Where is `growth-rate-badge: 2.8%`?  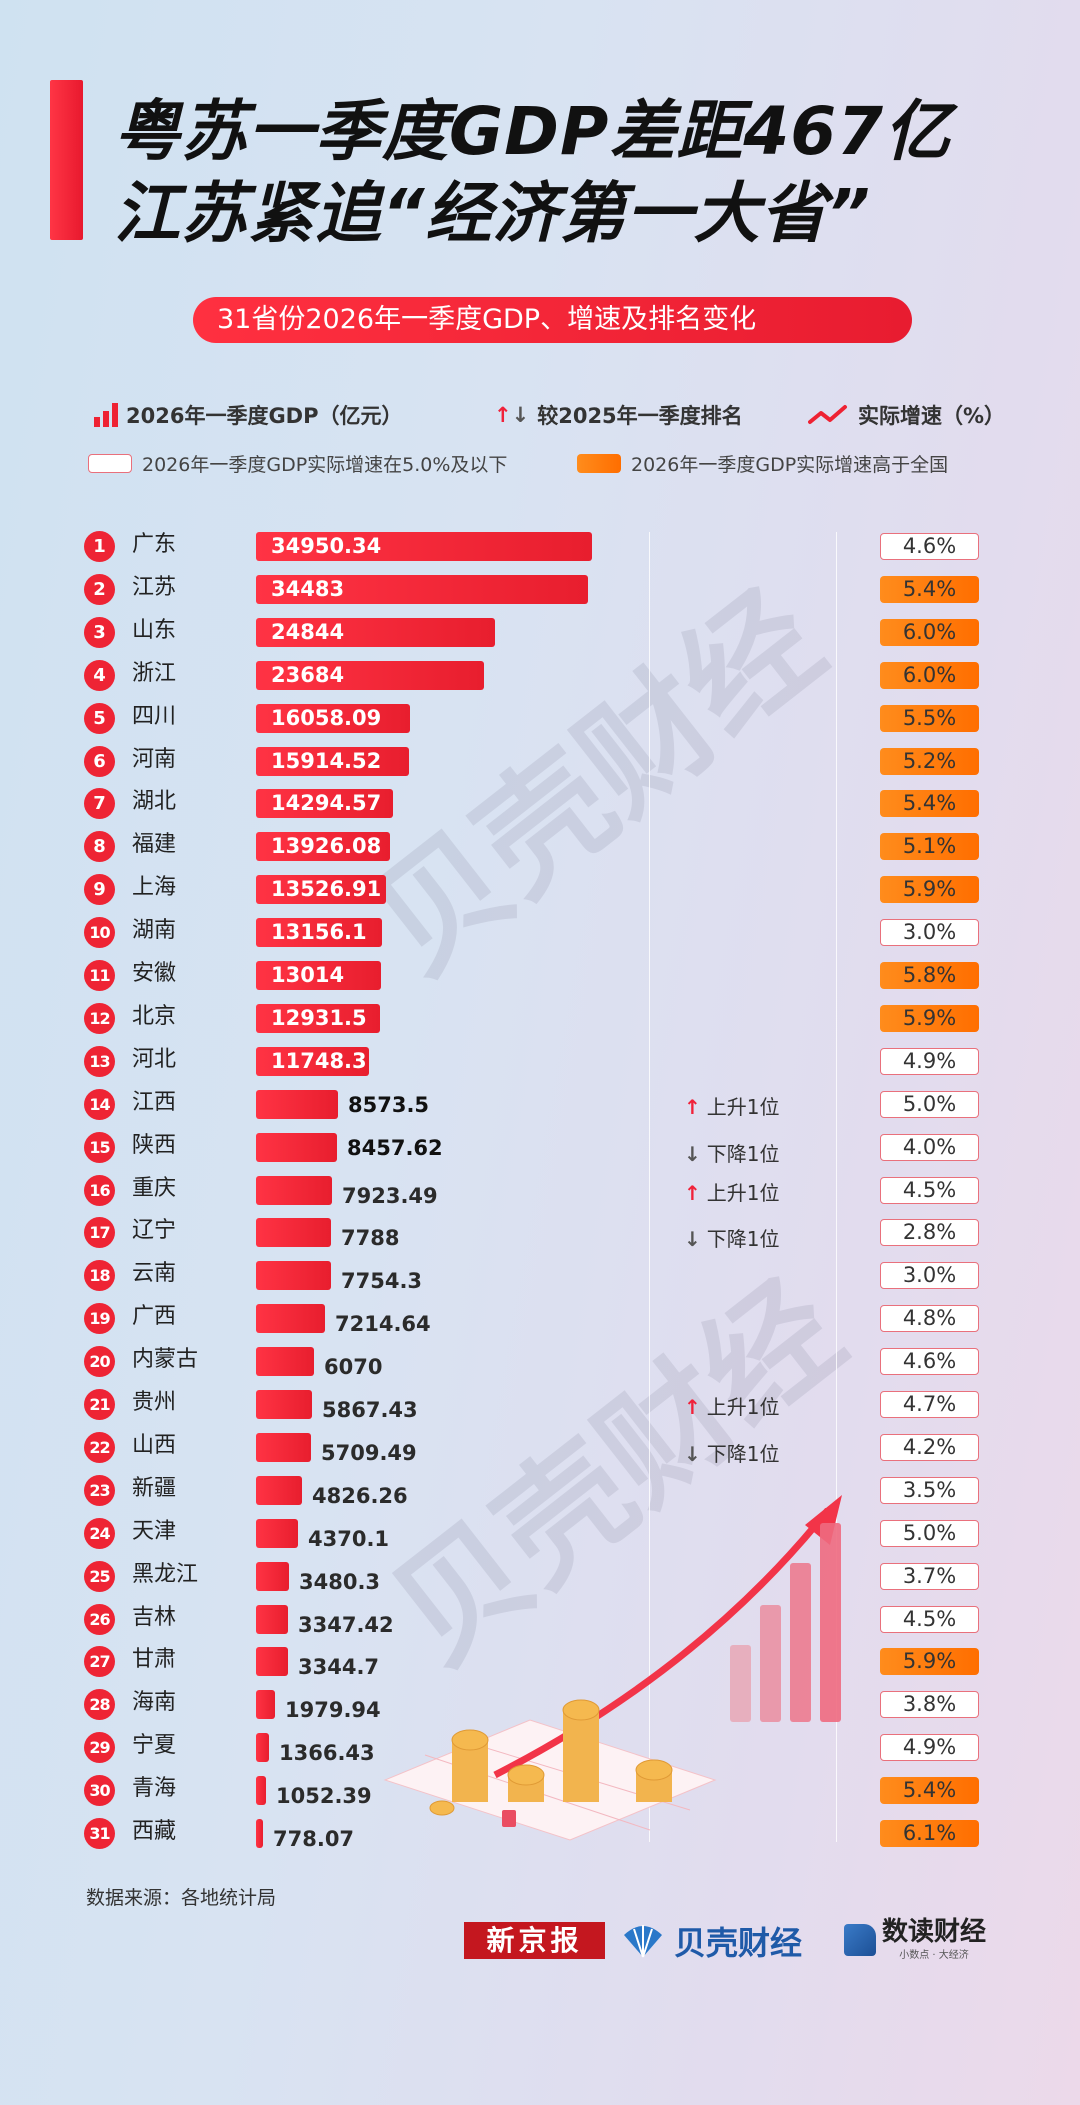 growth-rate-badge: 2.8% is located at coordinates (929, 1233).